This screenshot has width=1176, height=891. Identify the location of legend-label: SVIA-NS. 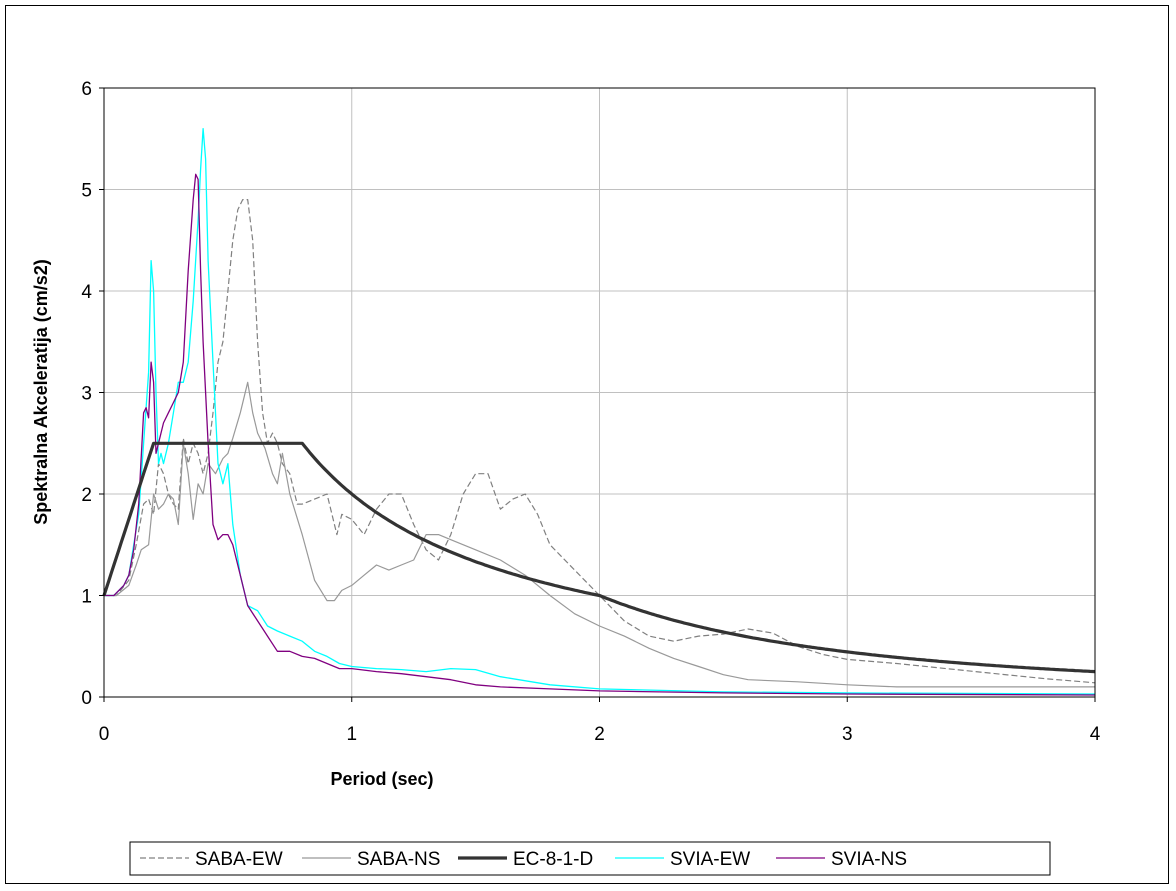
(869, 859).